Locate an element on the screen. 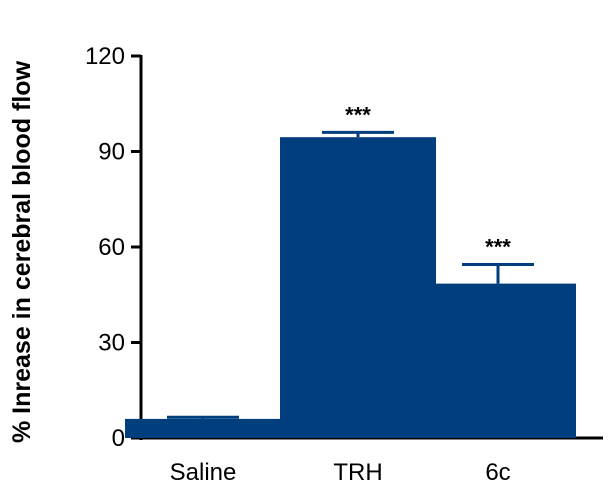  bar-saline is located at coordinates (203, 428).